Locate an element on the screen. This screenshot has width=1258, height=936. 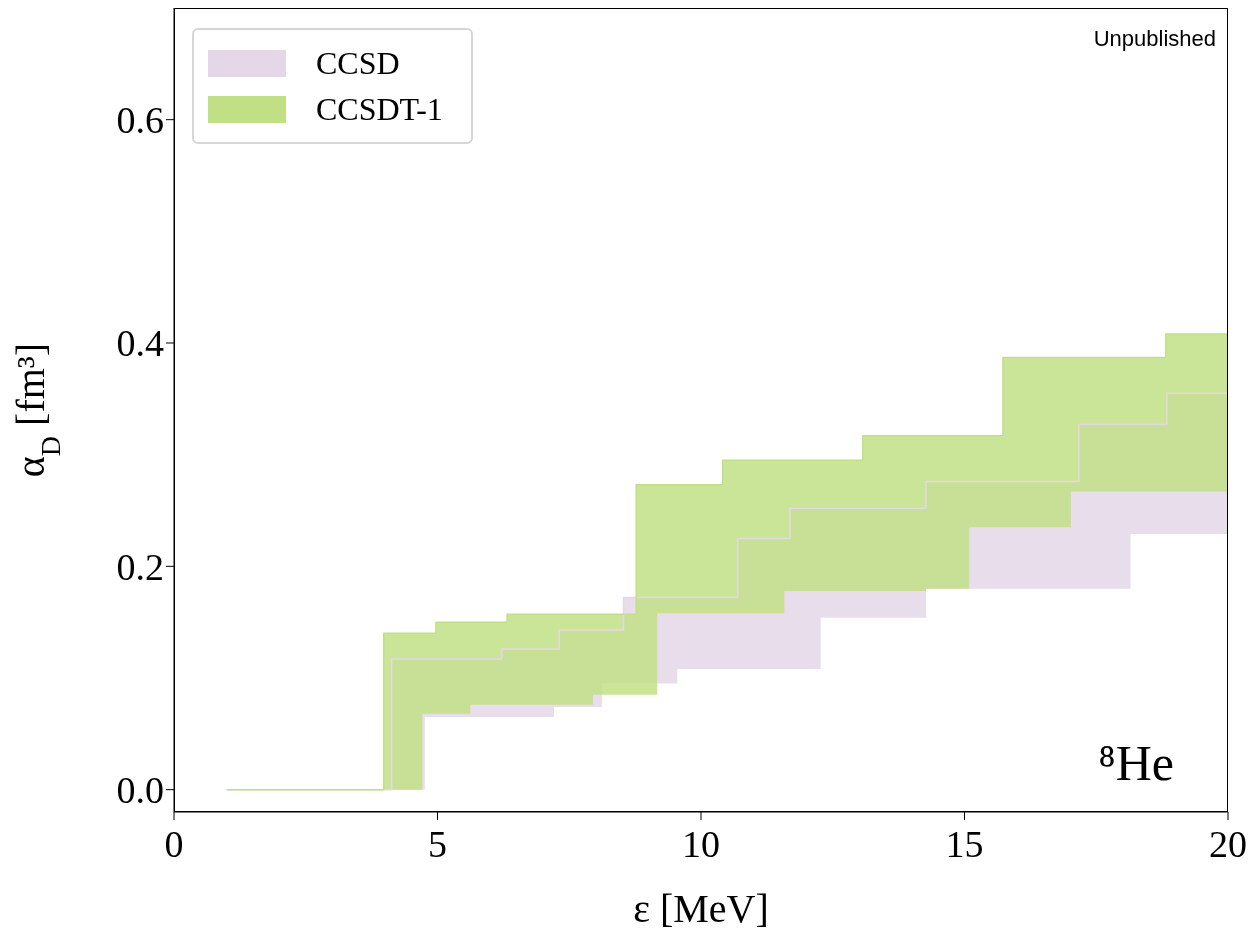
annotation: Unpublished is located at coordinates (1154, 39).